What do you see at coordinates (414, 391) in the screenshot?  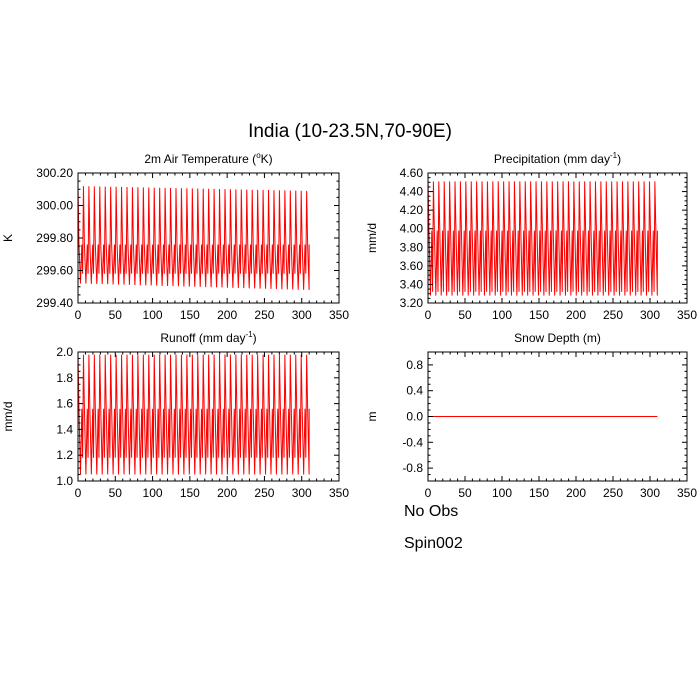 I see `y-tick-label: 0.4` at bounding box center [414, 391].